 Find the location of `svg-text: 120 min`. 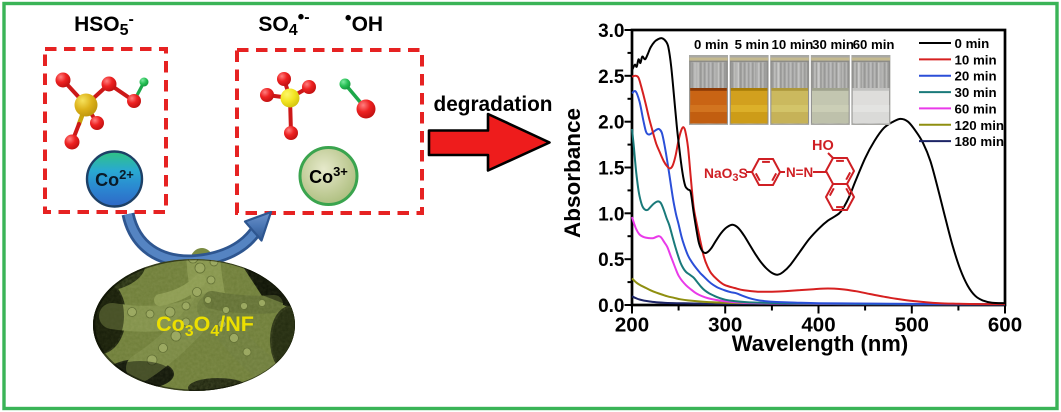

svg-text: 120 min is located at coordinates (980, 125).